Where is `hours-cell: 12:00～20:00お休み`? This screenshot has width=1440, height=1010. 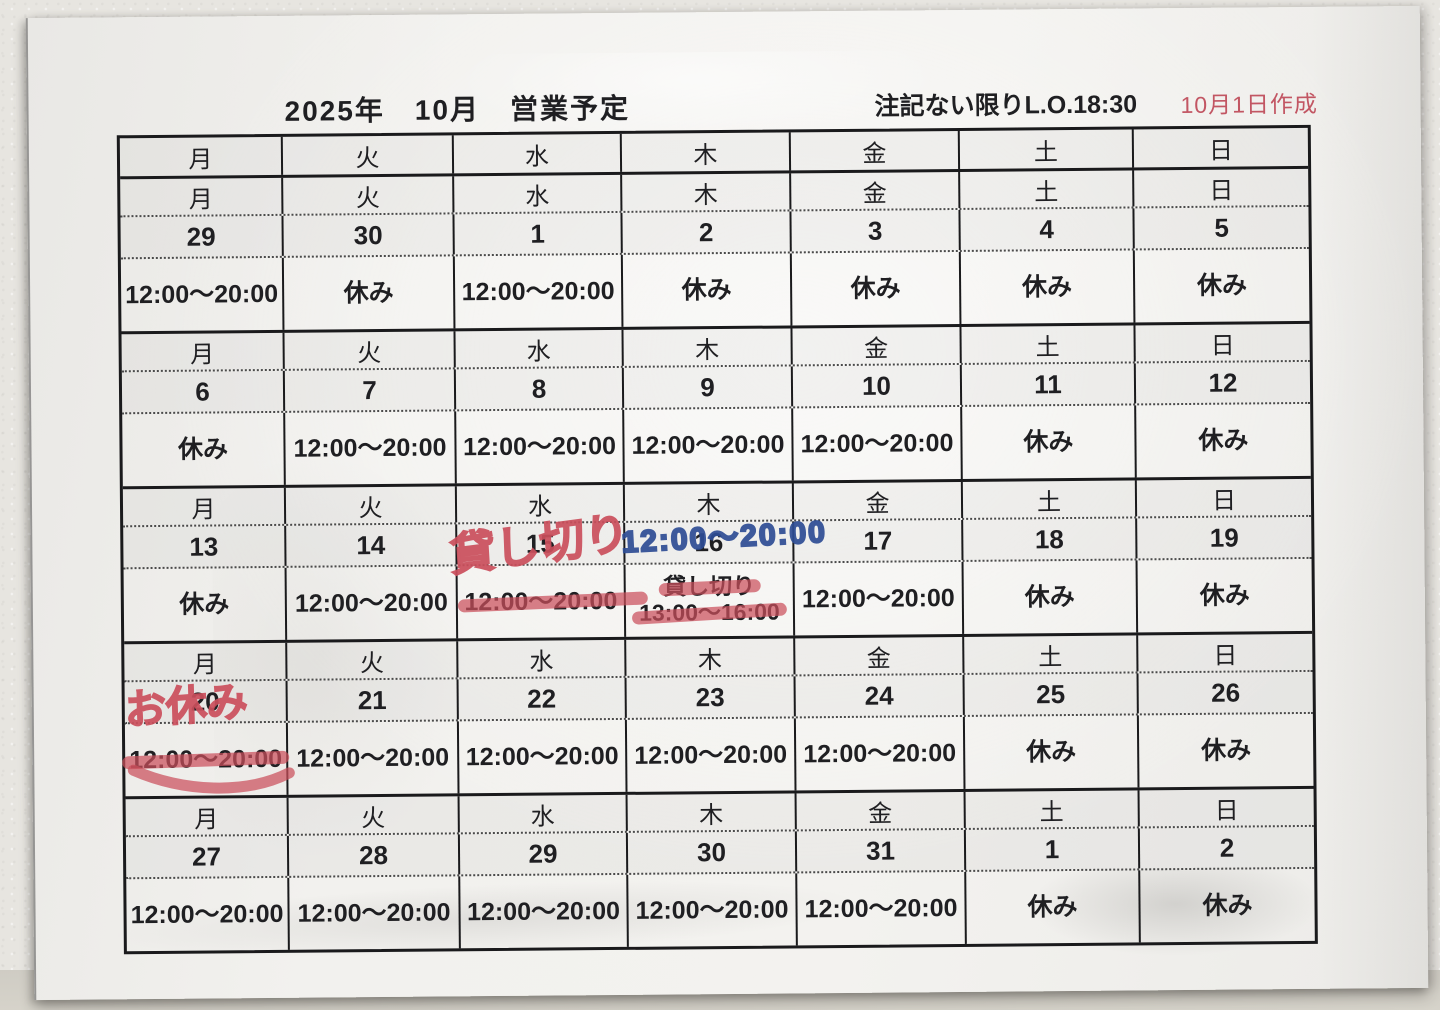
hours-cell: 12:00～20:00お休み is located at coordinates (208, 737).